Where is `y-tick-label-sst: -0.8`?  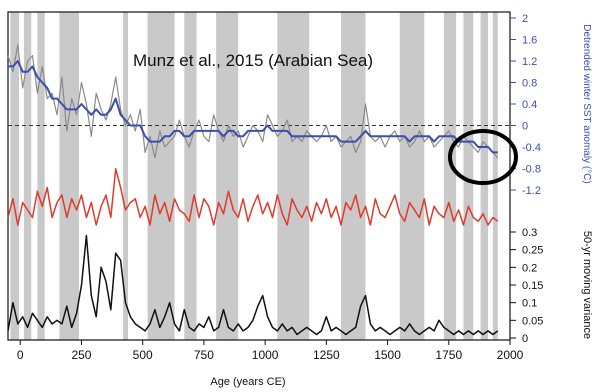 y-tick-label-sst: -0.8 is located at coordinates (531, 170).